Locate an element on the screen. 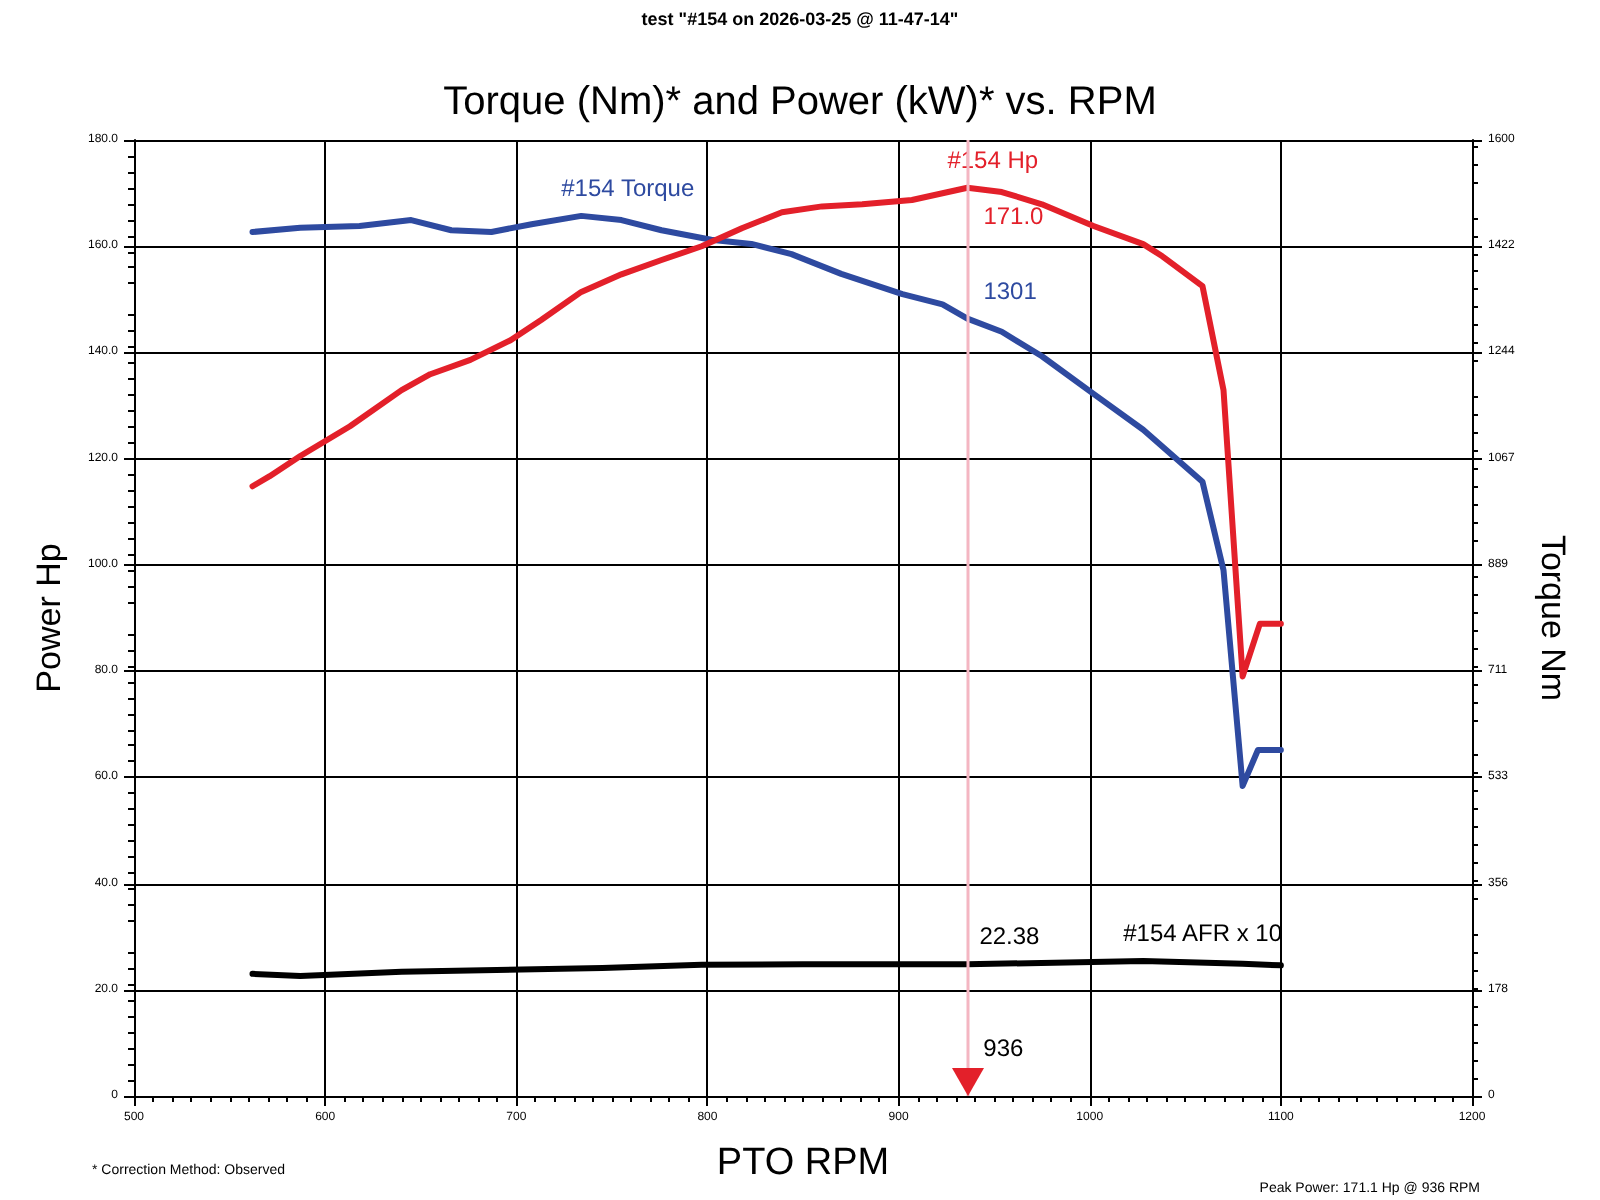 This screenshot has height=1200, width=1600. annotation: 22.38 is located at coordinates (1010, 936).